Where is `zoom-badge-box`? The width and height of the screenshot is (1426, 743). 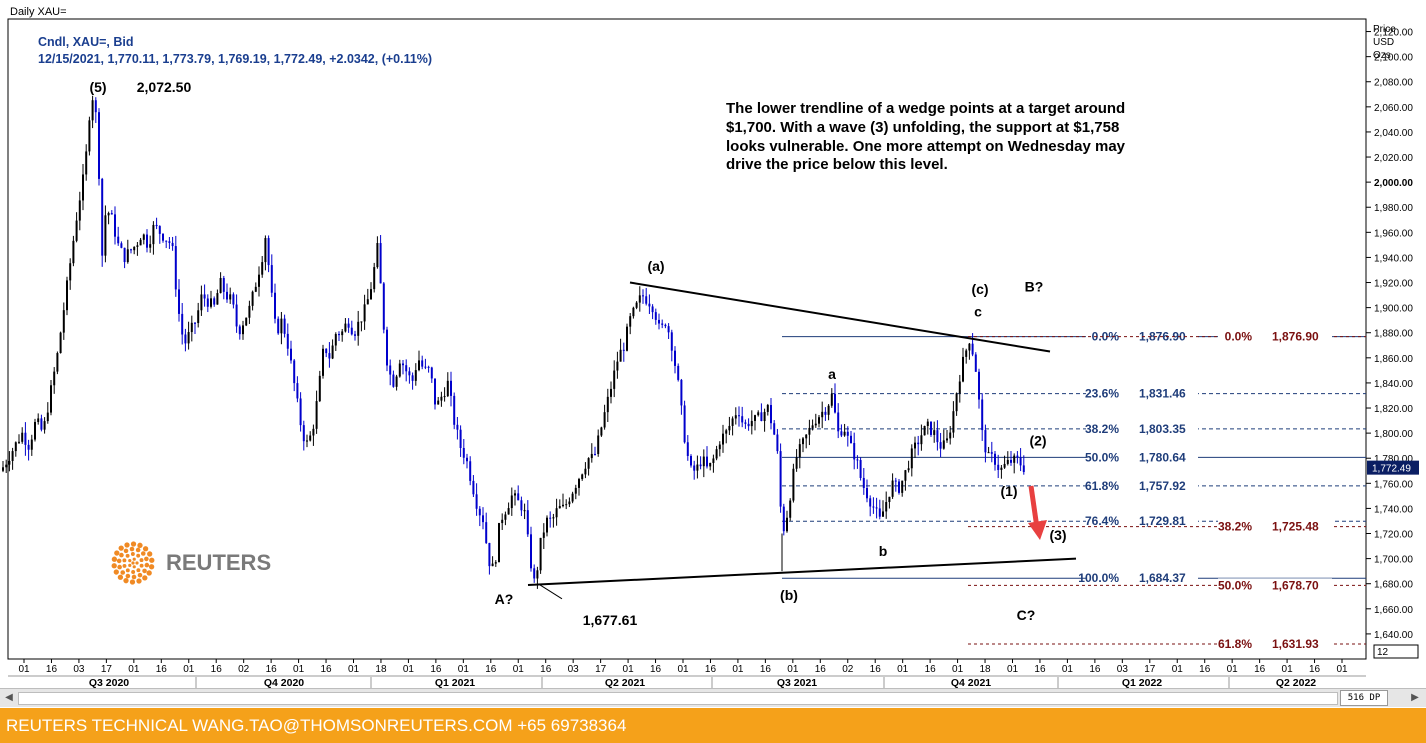 zoom-badge-box is located at coordinates (1396, 651).